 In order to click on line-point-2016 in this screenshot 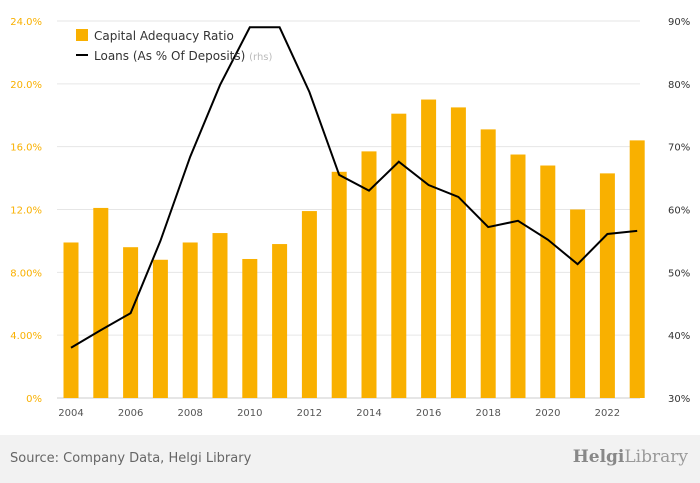, I will do `click(429, 185)`.